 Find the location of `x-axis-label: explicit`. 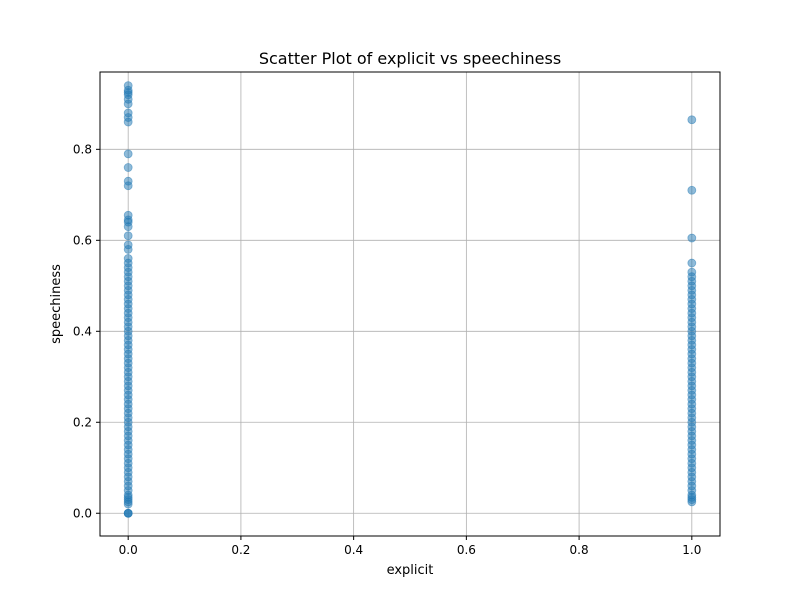

x-axis-label: explicit is located at coordinates (410, 570).